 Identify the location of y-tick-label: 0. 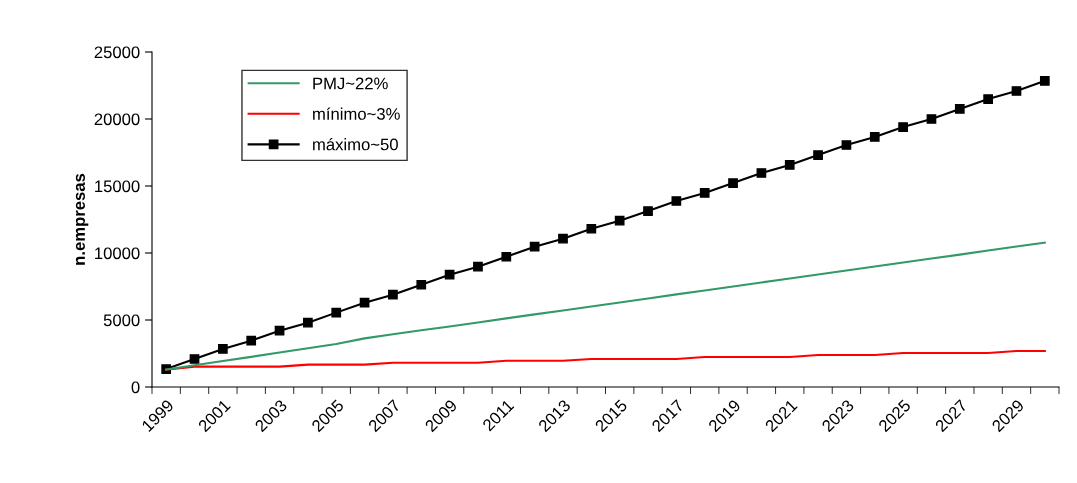
(135, 387).